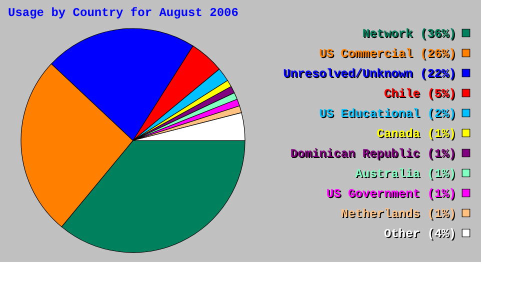 The image size is (512, 300). I want to click on legend-label: Chile (5%), so click(420, 94).